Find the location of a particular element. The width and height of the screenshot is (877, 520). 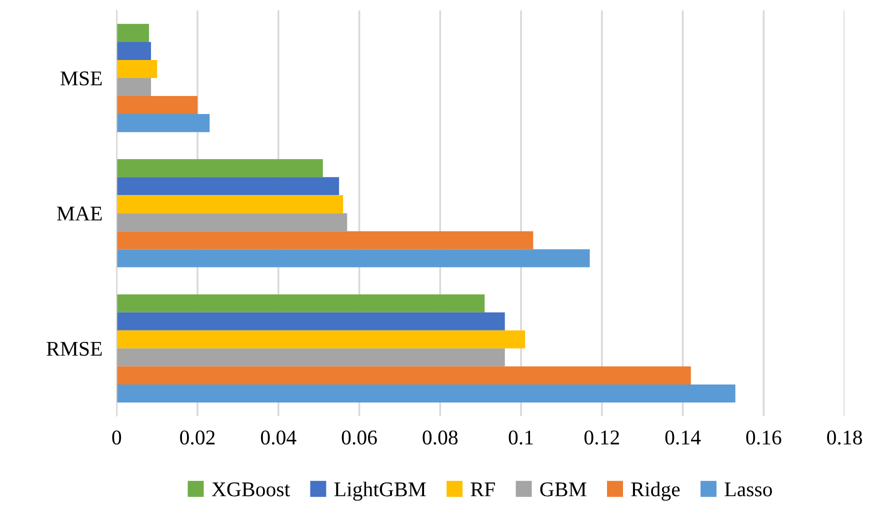

x-tick-label: 0.18 is located at coordinates (844, 437).